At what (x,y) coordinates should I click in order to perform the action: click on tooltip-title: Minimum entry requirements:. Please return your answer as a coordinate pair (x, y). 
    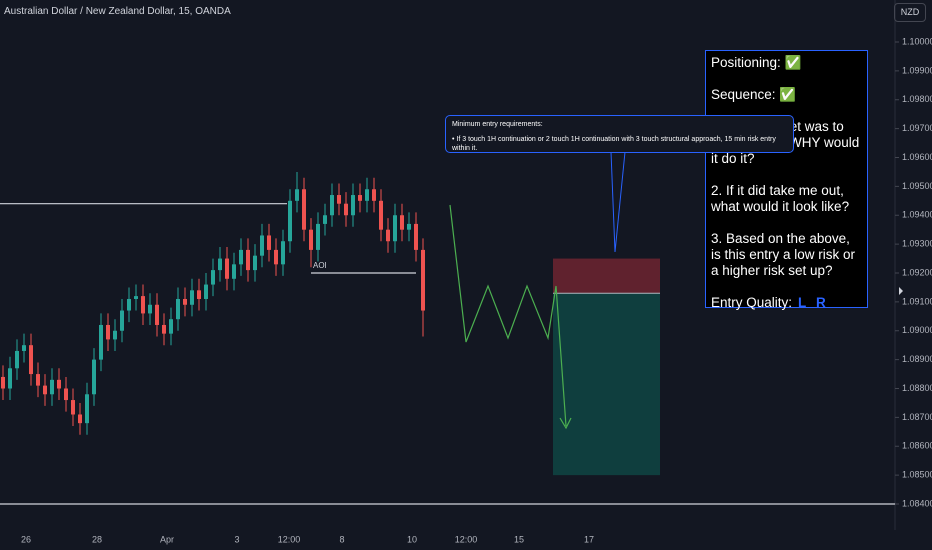
    Looking at the image, I should click on (497, 124).